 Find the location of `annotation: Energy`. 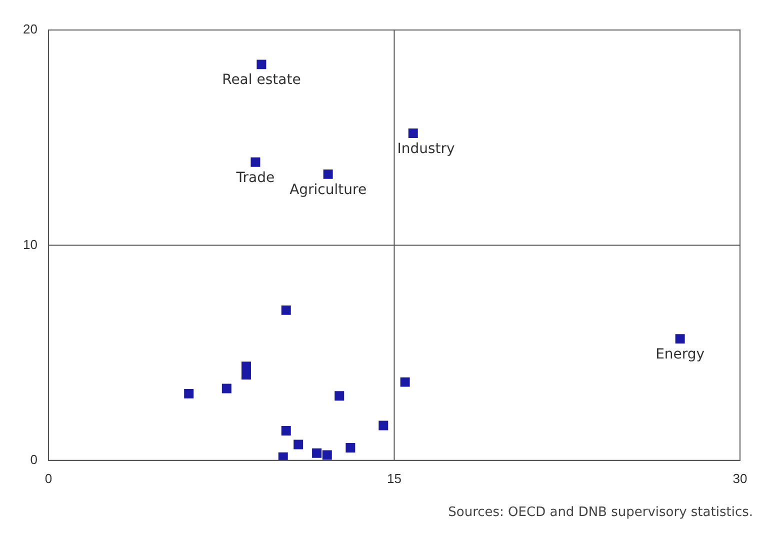

annotation: Energy is located at coordinates (680, 354).